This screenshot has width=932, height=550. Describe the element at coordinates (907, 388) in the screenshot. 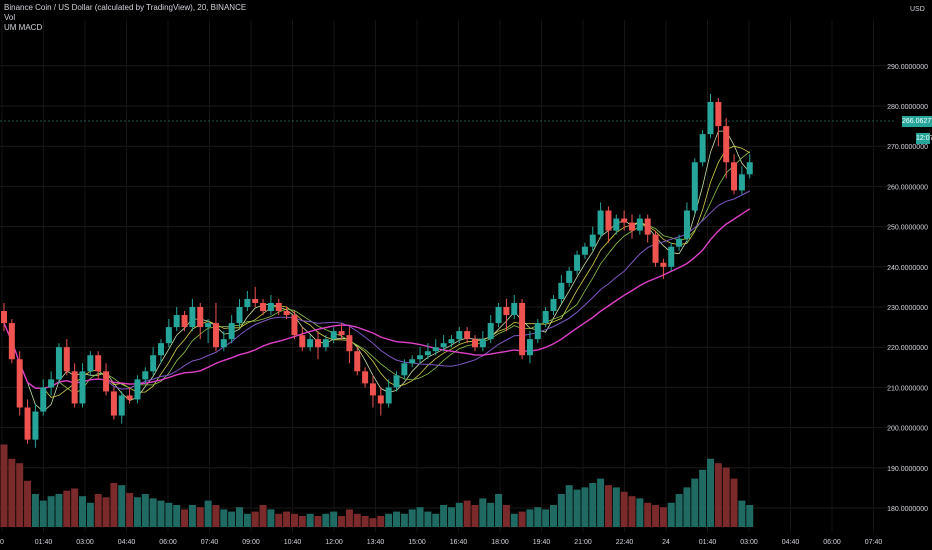

I see `price-tick-label: 210.0000000` at that location.